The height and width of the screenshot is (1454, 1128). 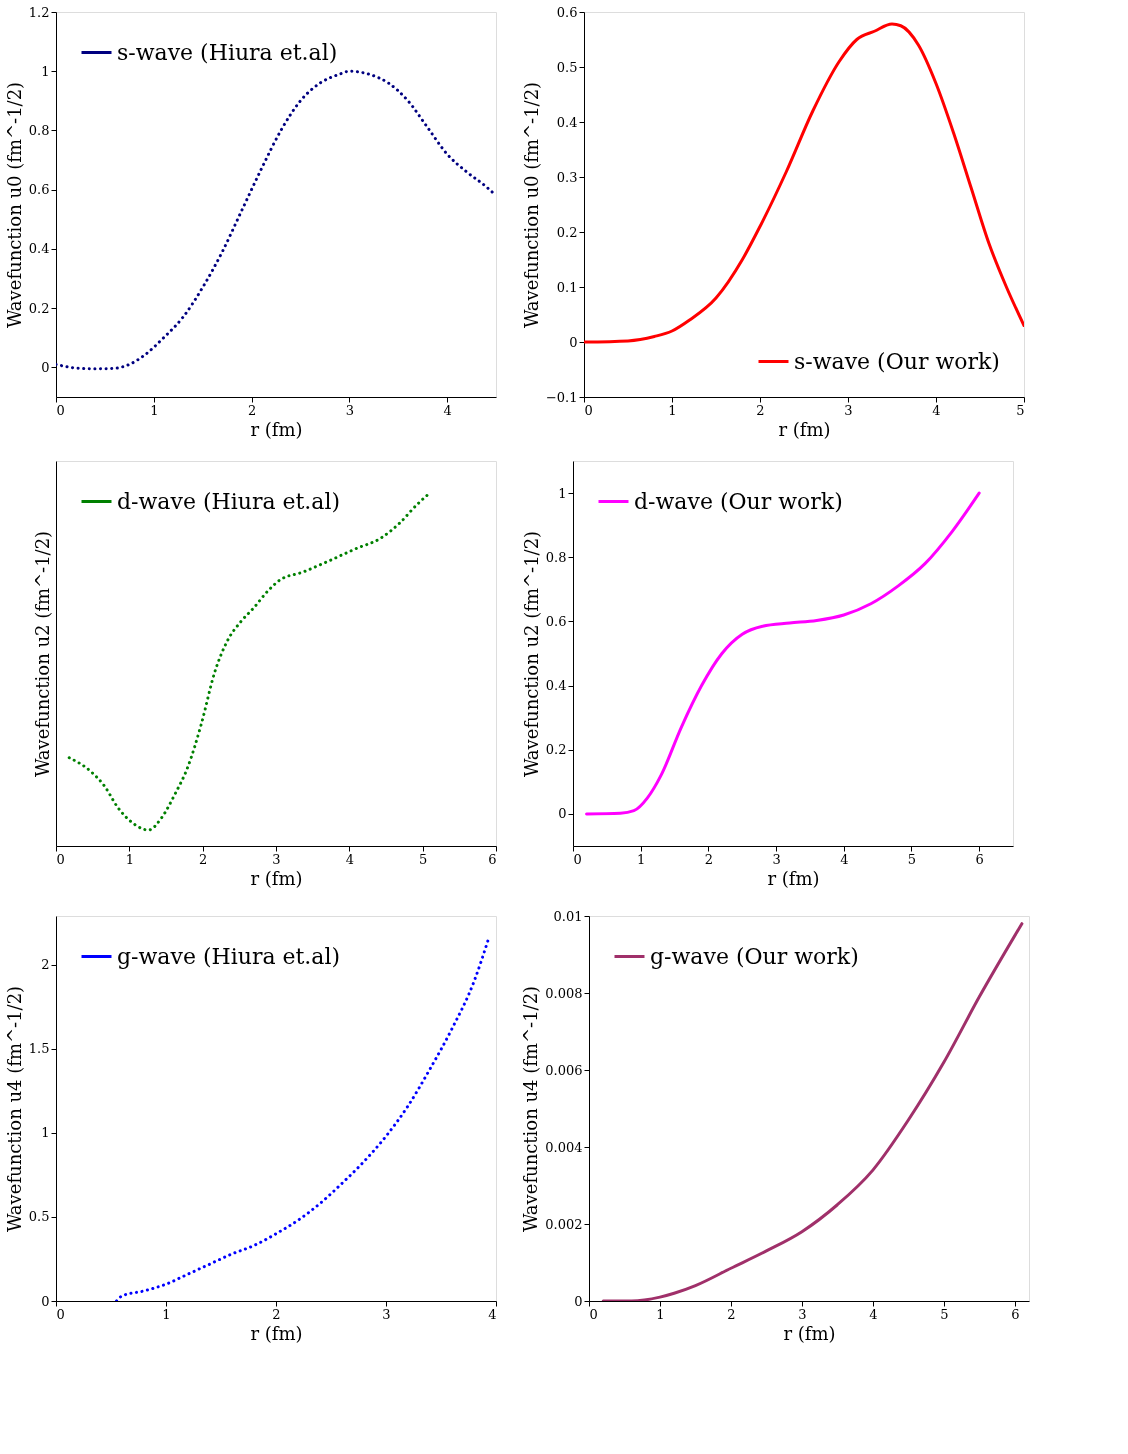 I want to click on y-tick-label: 0.1, so click(x=567, y=287).